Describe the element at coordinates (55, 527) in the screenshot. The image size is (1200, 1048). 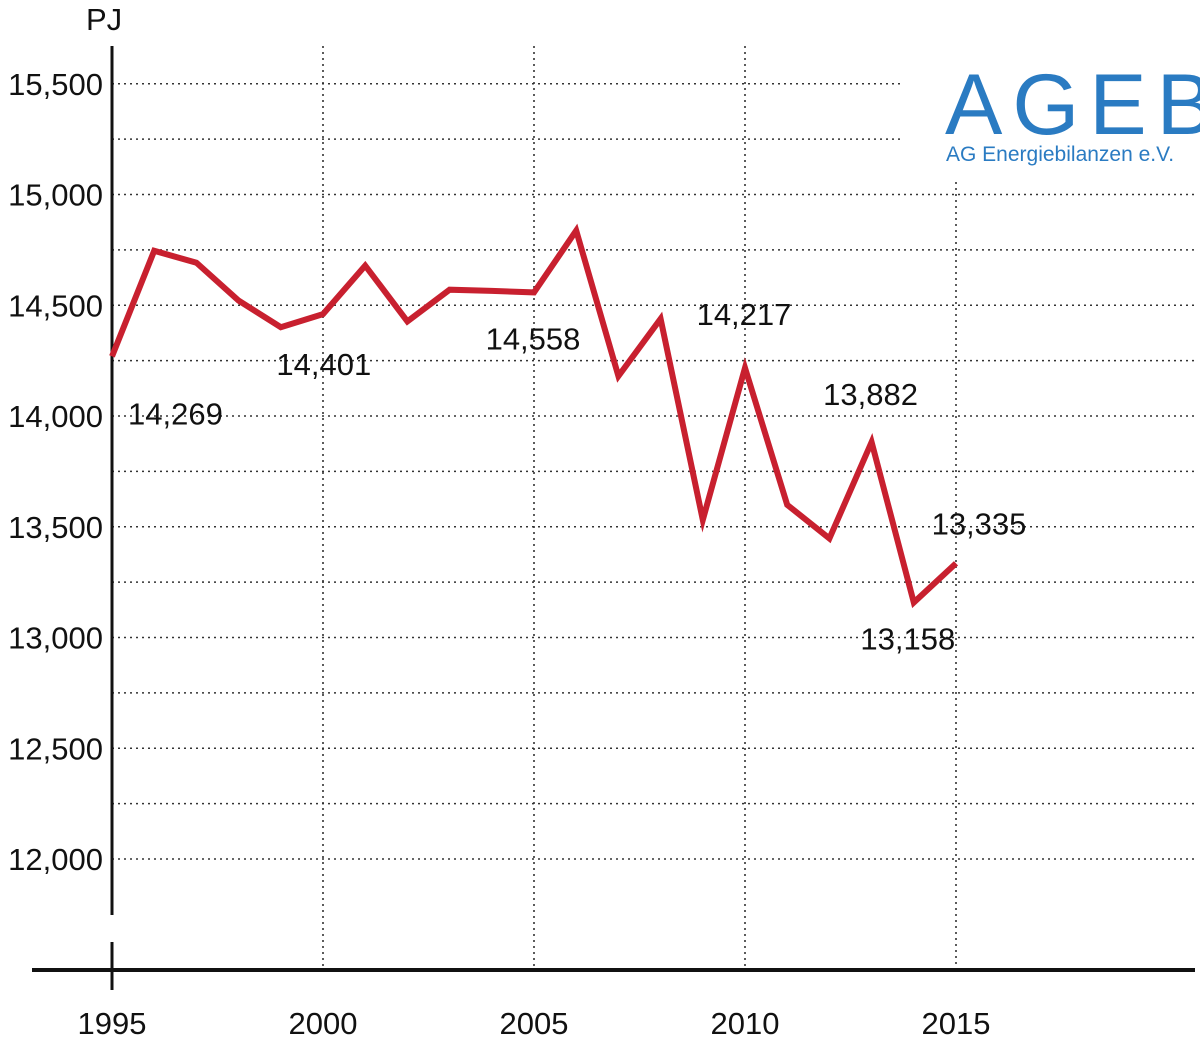
I see `y-tick-label: 13,500` at that location.